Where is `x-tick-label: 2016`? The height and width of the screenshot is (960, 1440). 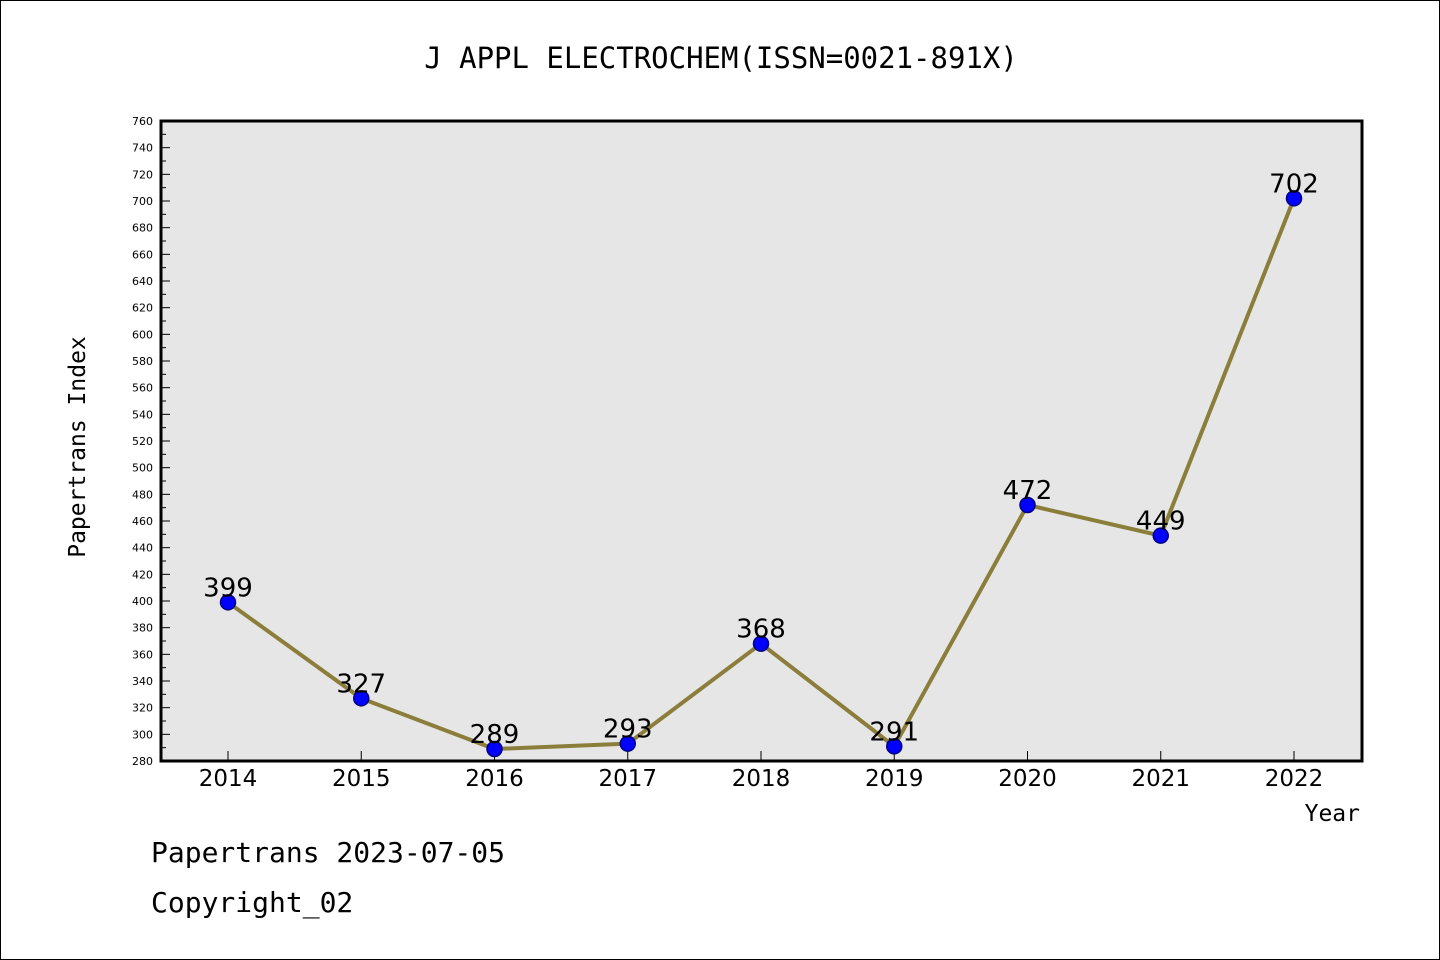 x-tick-label: 2016 is located at coordinates (494, 779).